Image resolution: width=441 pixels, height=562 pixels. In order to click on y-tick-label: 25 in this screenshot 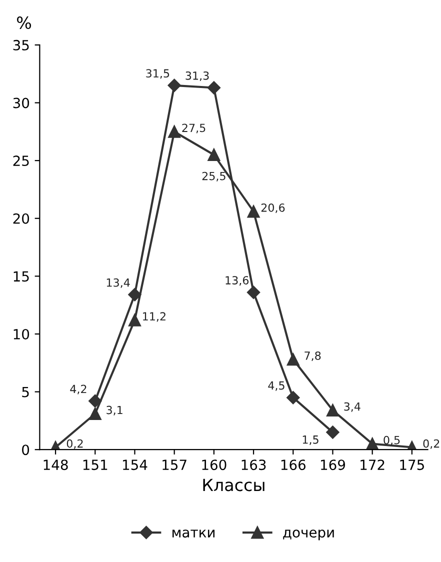, I will do `click(21, 161)`.